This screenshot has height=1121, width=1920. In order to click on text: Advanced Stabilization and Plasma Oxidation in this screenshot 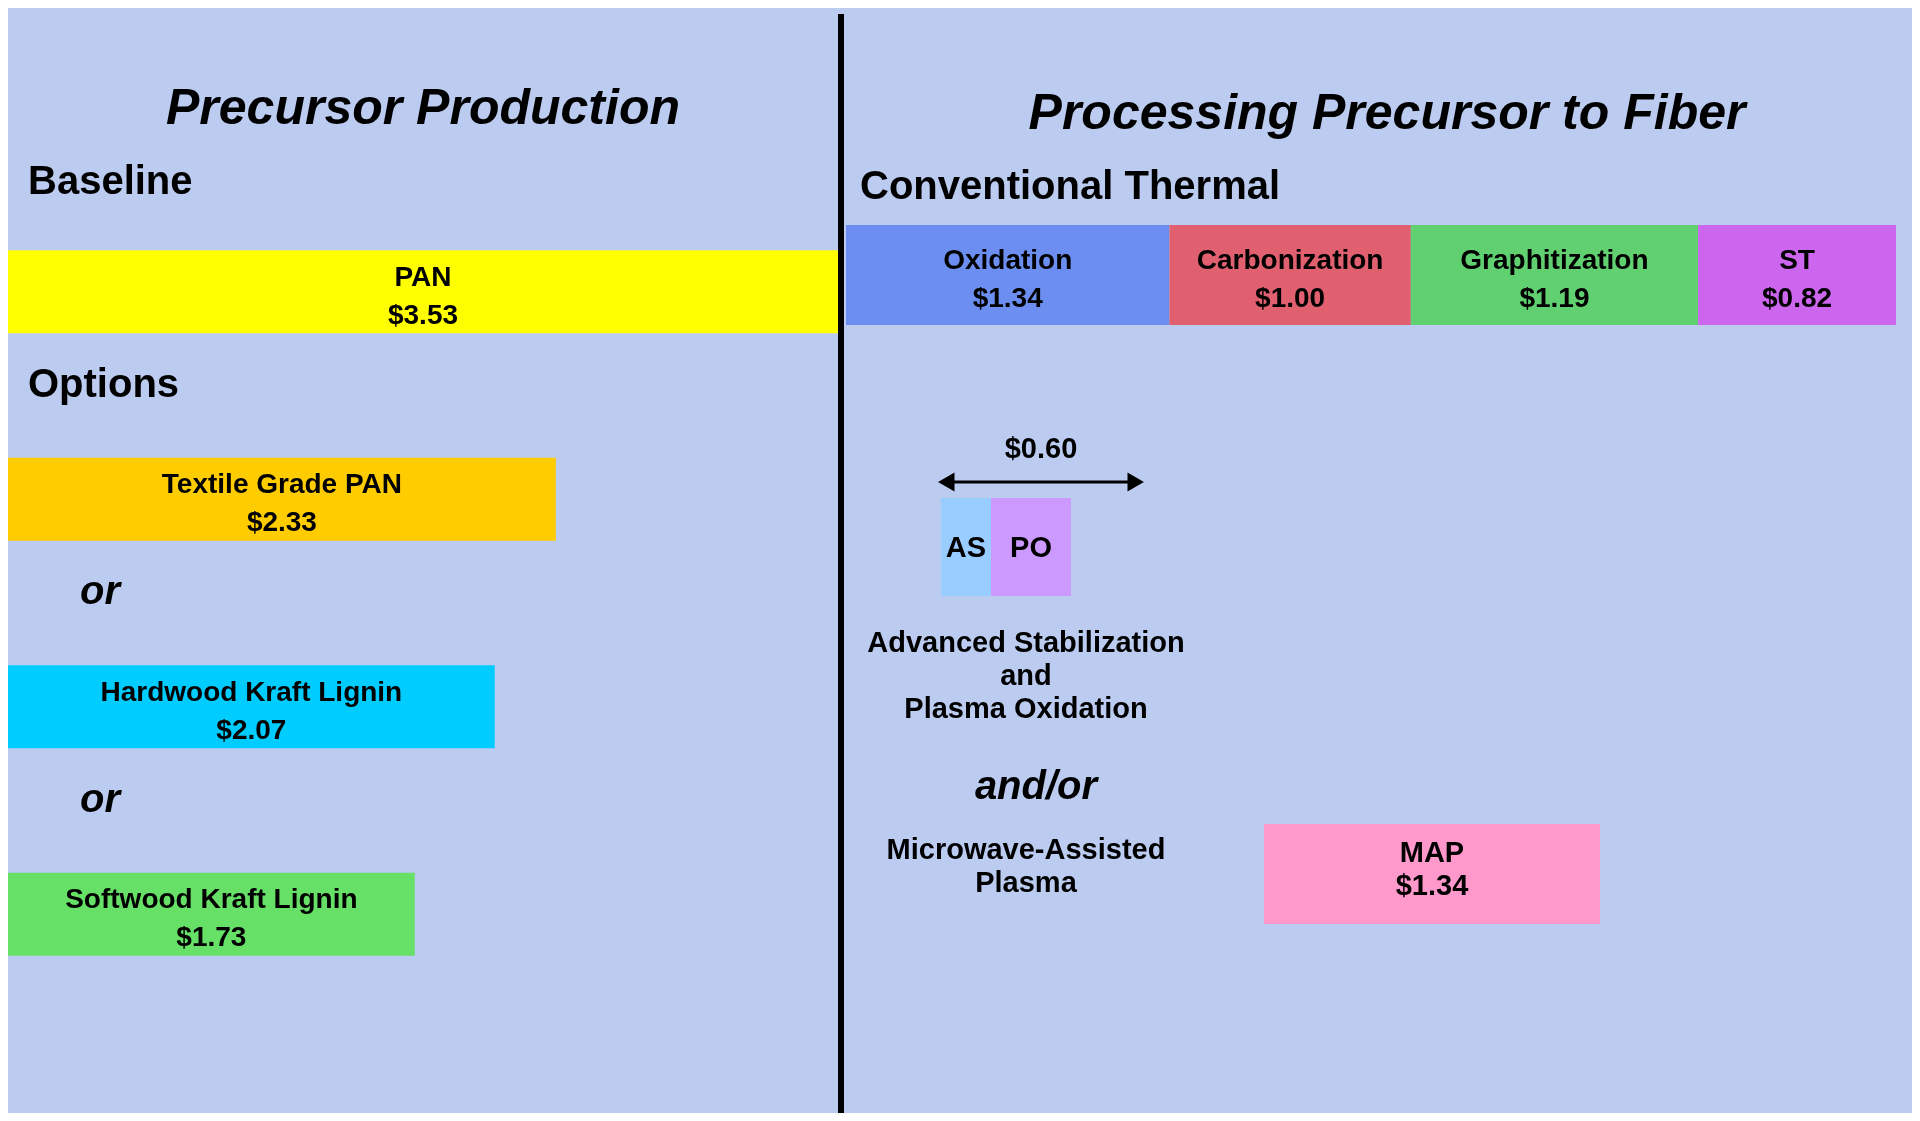, I will do `click(1026, 675)`.